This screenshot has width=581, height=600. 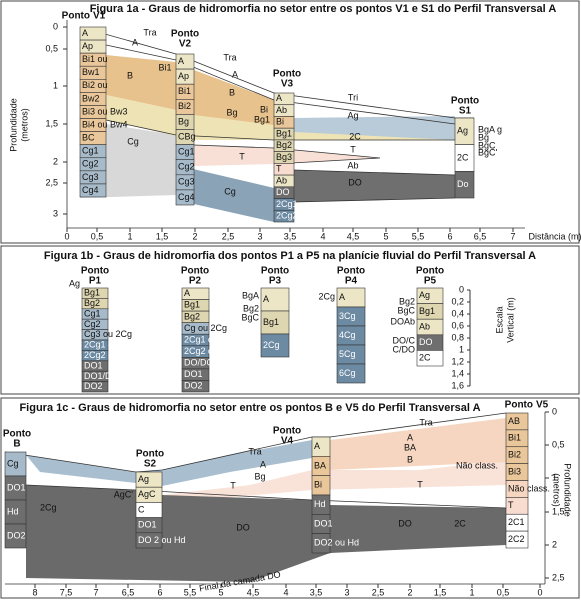 What do you see at coordinates (164, 67) in the screenshot?
I see `area-label: Bi1` at bounding box center [164, 67].